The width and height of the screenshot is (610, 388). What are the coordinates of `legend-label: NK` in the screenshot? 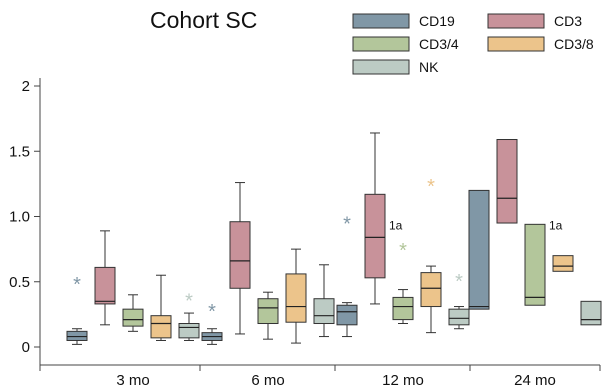 It's located at (429, 67).